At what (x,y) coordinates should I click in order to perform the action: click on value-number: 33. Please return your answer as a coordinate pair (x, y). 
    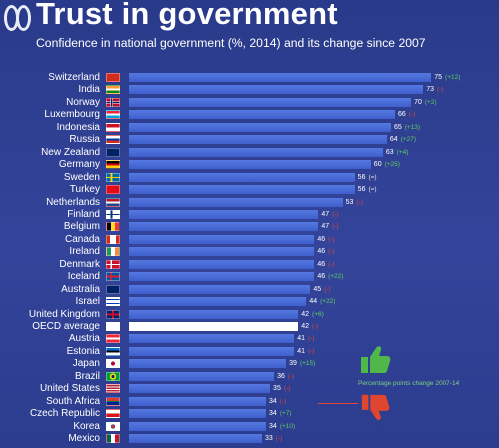
    Looking at the image, I should click on (268, 439).